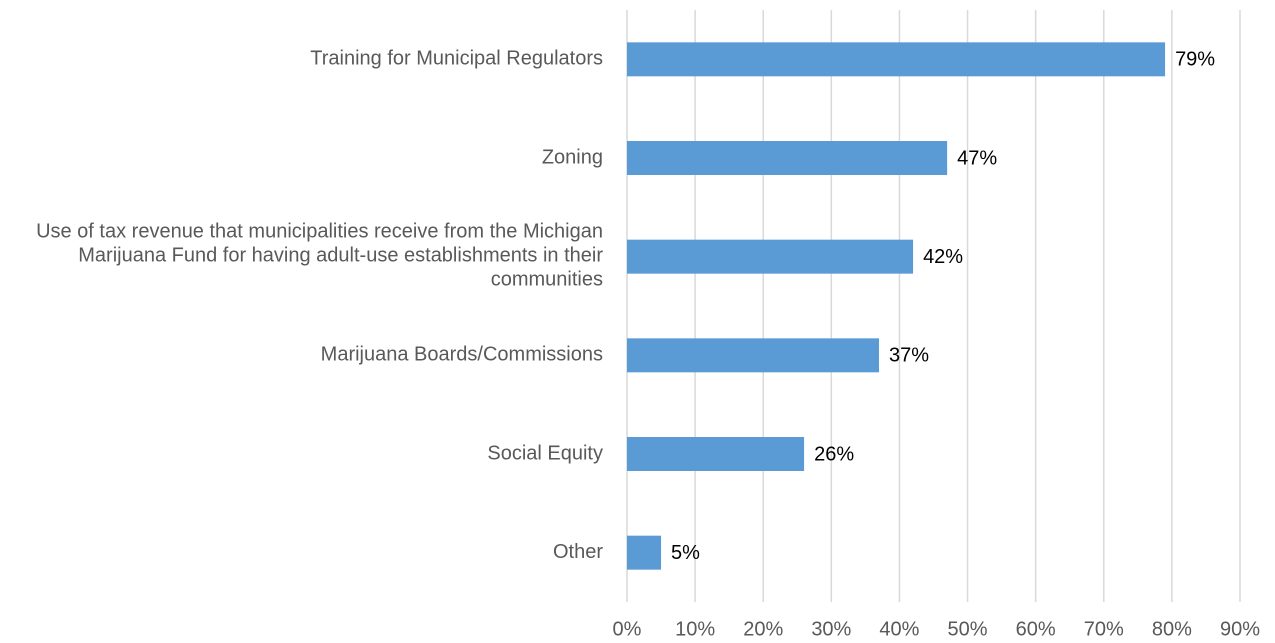 The width and height of the screenshot is (1275, 643). Describe the element at coordinates (1036, 629) in the screenshot. I see `x-tick-label: 60%` at that location.